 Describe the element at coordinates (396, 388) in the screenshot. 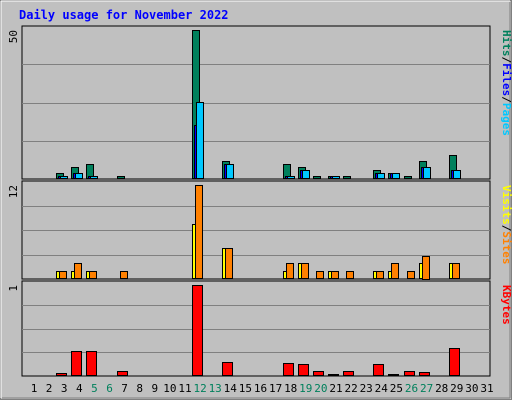

I see `x-tick-label: 25` at that location.